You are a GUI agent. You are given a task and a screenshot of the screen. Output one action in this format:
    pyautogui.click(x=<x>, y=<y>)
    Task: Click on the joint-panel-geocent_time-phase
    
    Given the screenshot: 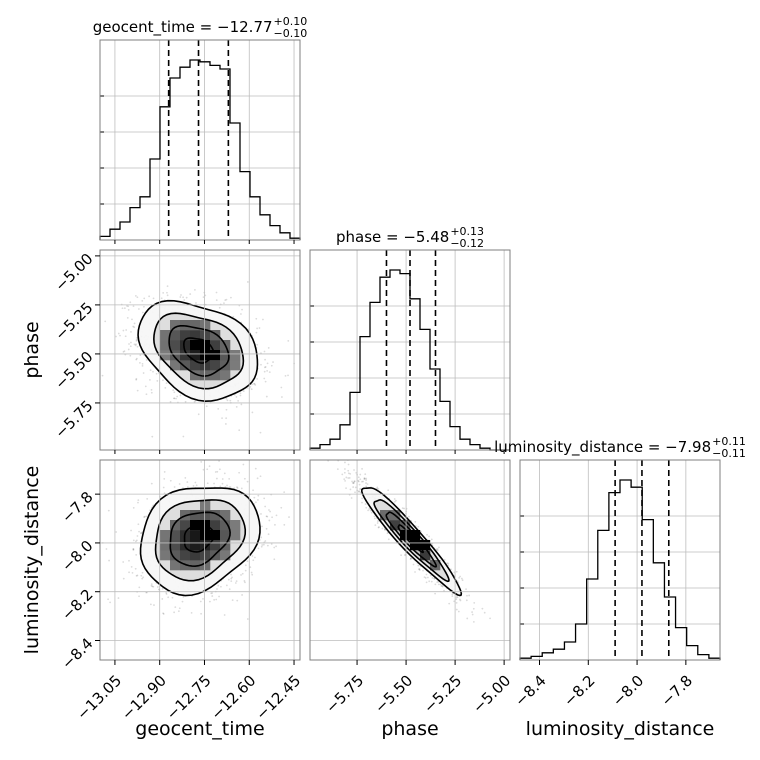 What is the action you would take?
    pyautogui.click(x=198, y=359)
    